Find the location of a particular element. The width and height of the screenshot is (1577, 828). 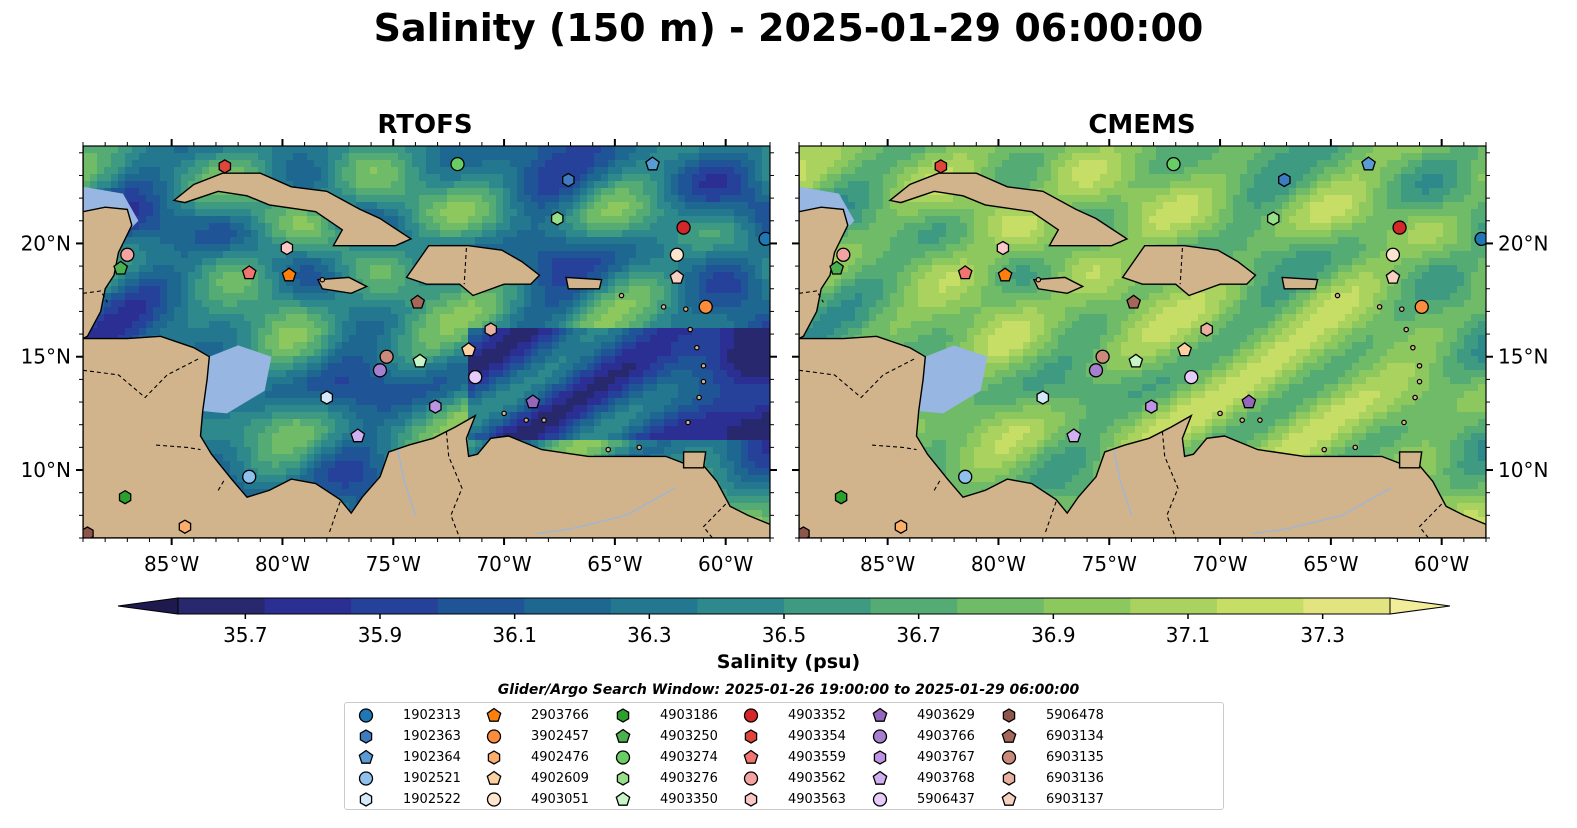

legend-label: 5906437 is located at coordinates (946, 799).